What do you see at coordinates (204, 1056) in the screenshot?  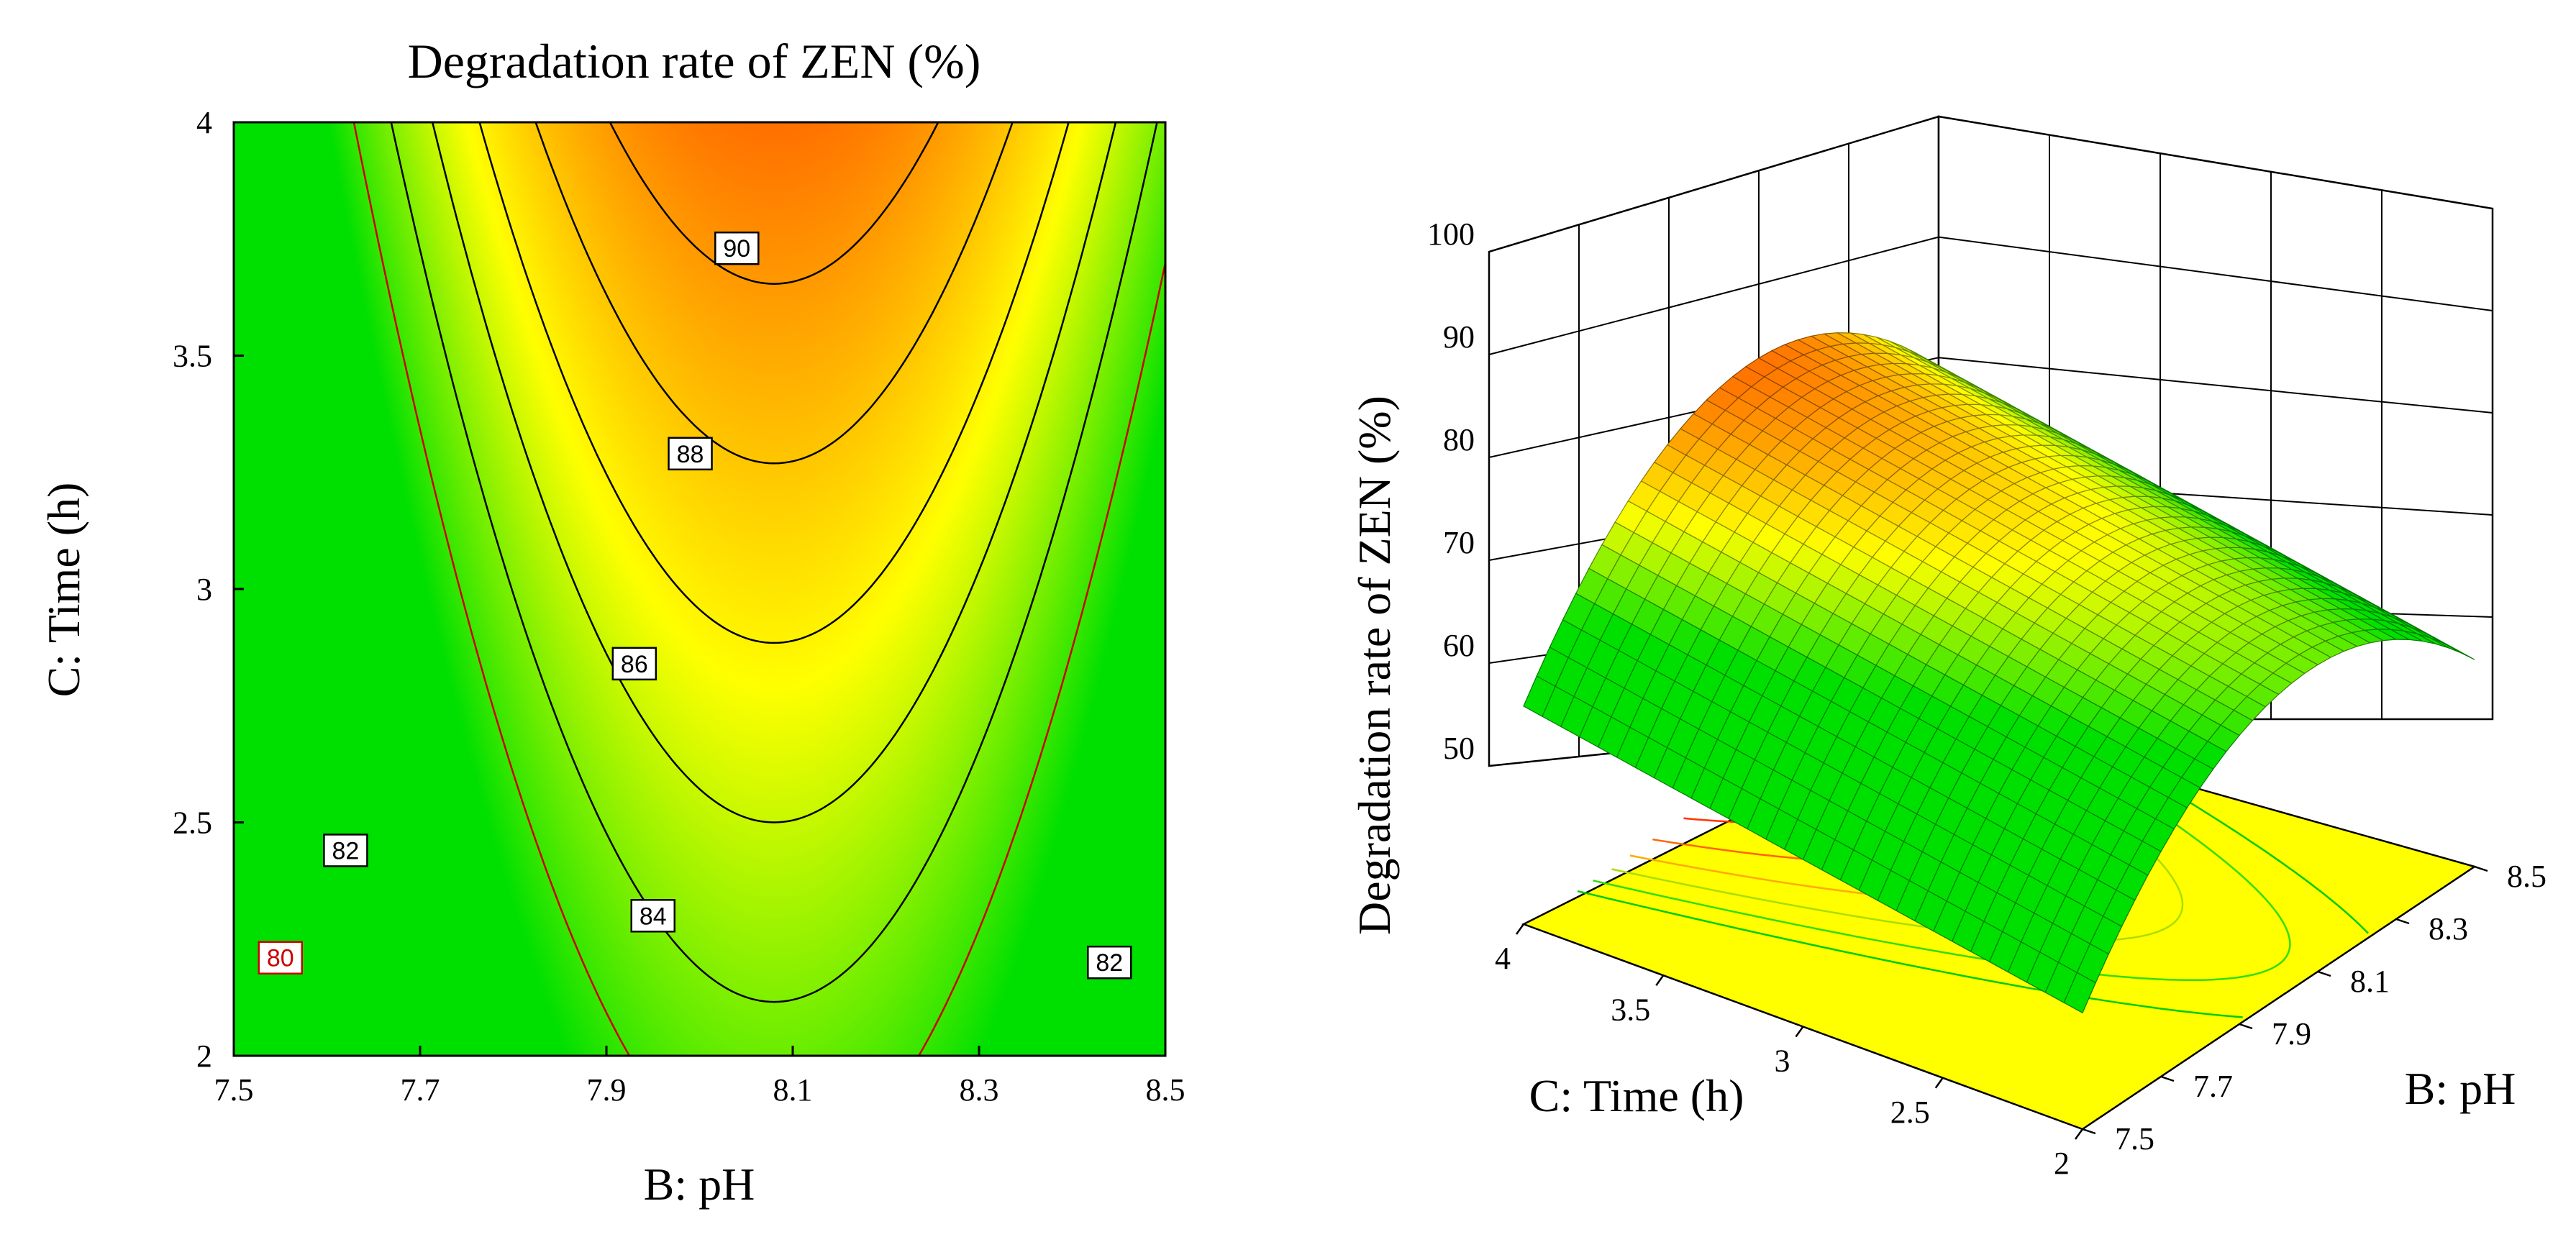 I see `contour-y-tick-label: 2` at bounding box center [204, 1056].